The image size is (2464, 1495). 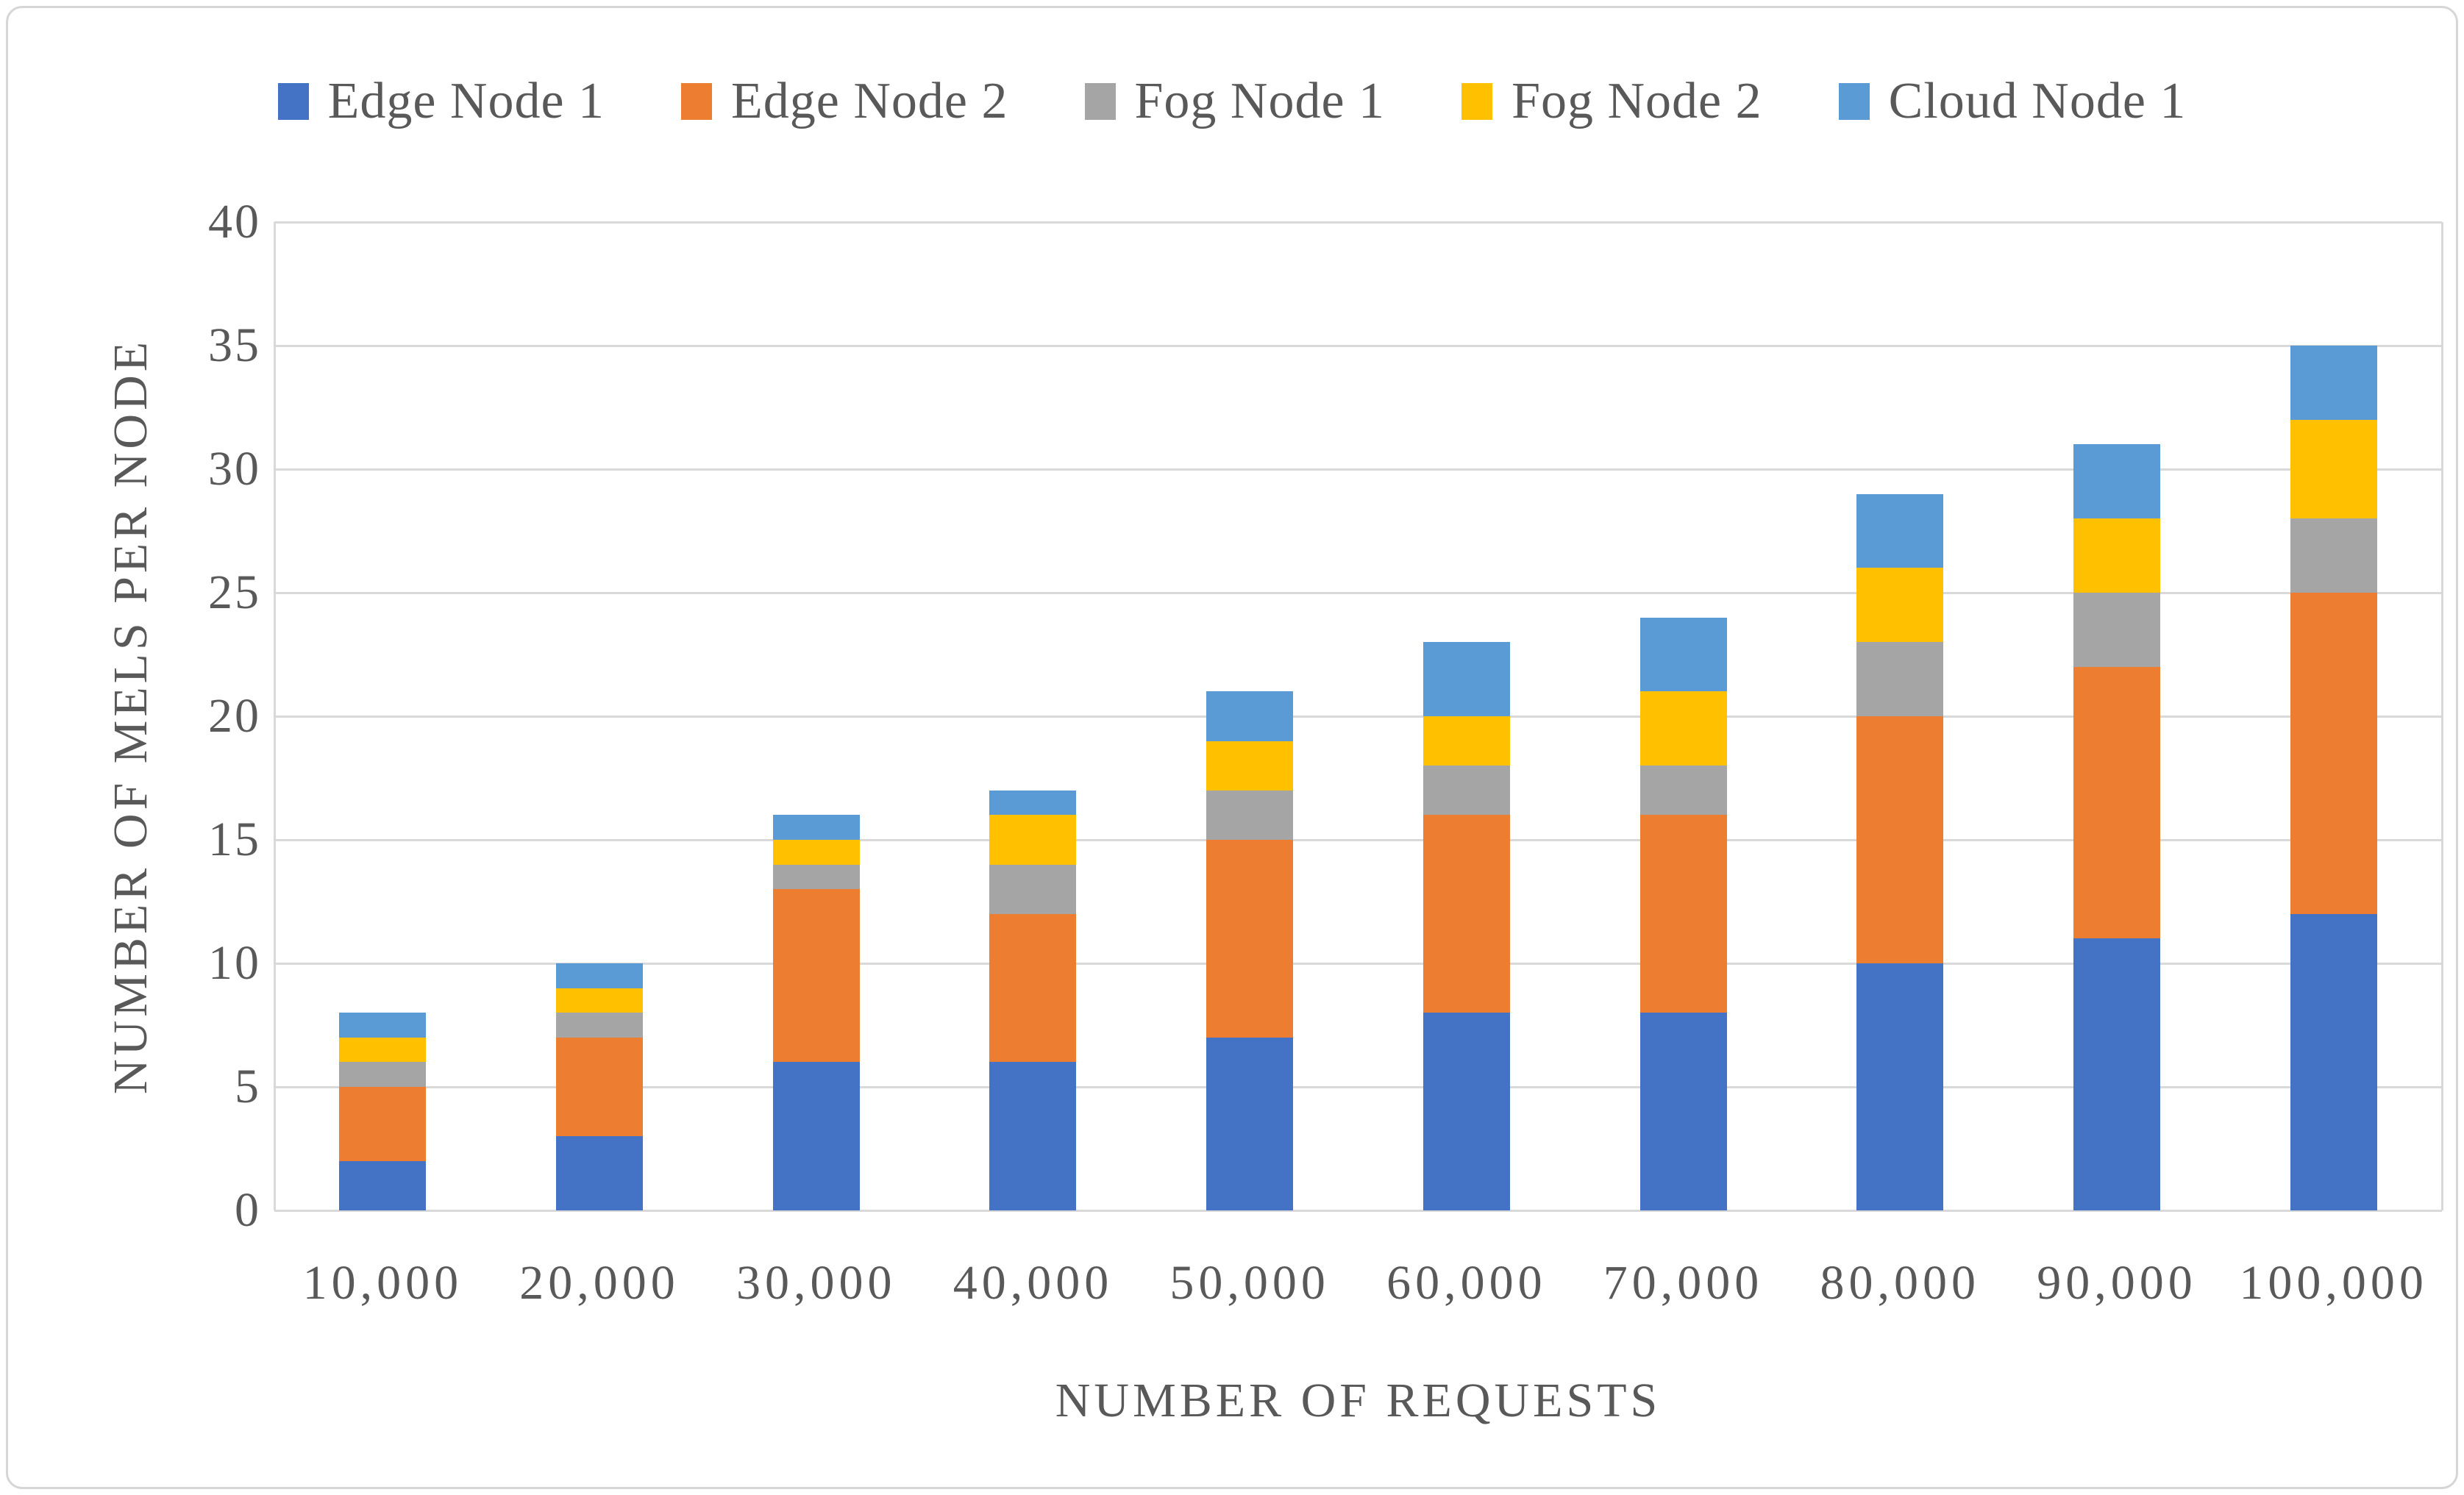 What do you see at coordinates (1260, 101) in the screenshot?
I see `legend-label: Fog Node 1` at bounding box center [1260, 101].